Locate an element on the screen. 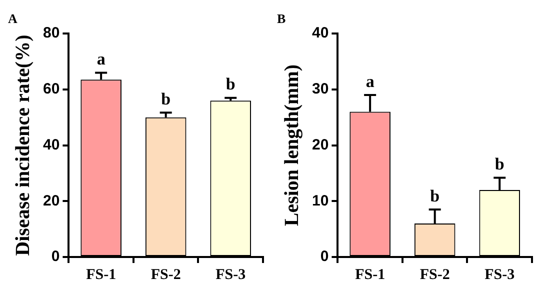 This screenshot has width=550, height=295. y-axis-title: Lesion length(mm) is located at coordinates (292, 145).